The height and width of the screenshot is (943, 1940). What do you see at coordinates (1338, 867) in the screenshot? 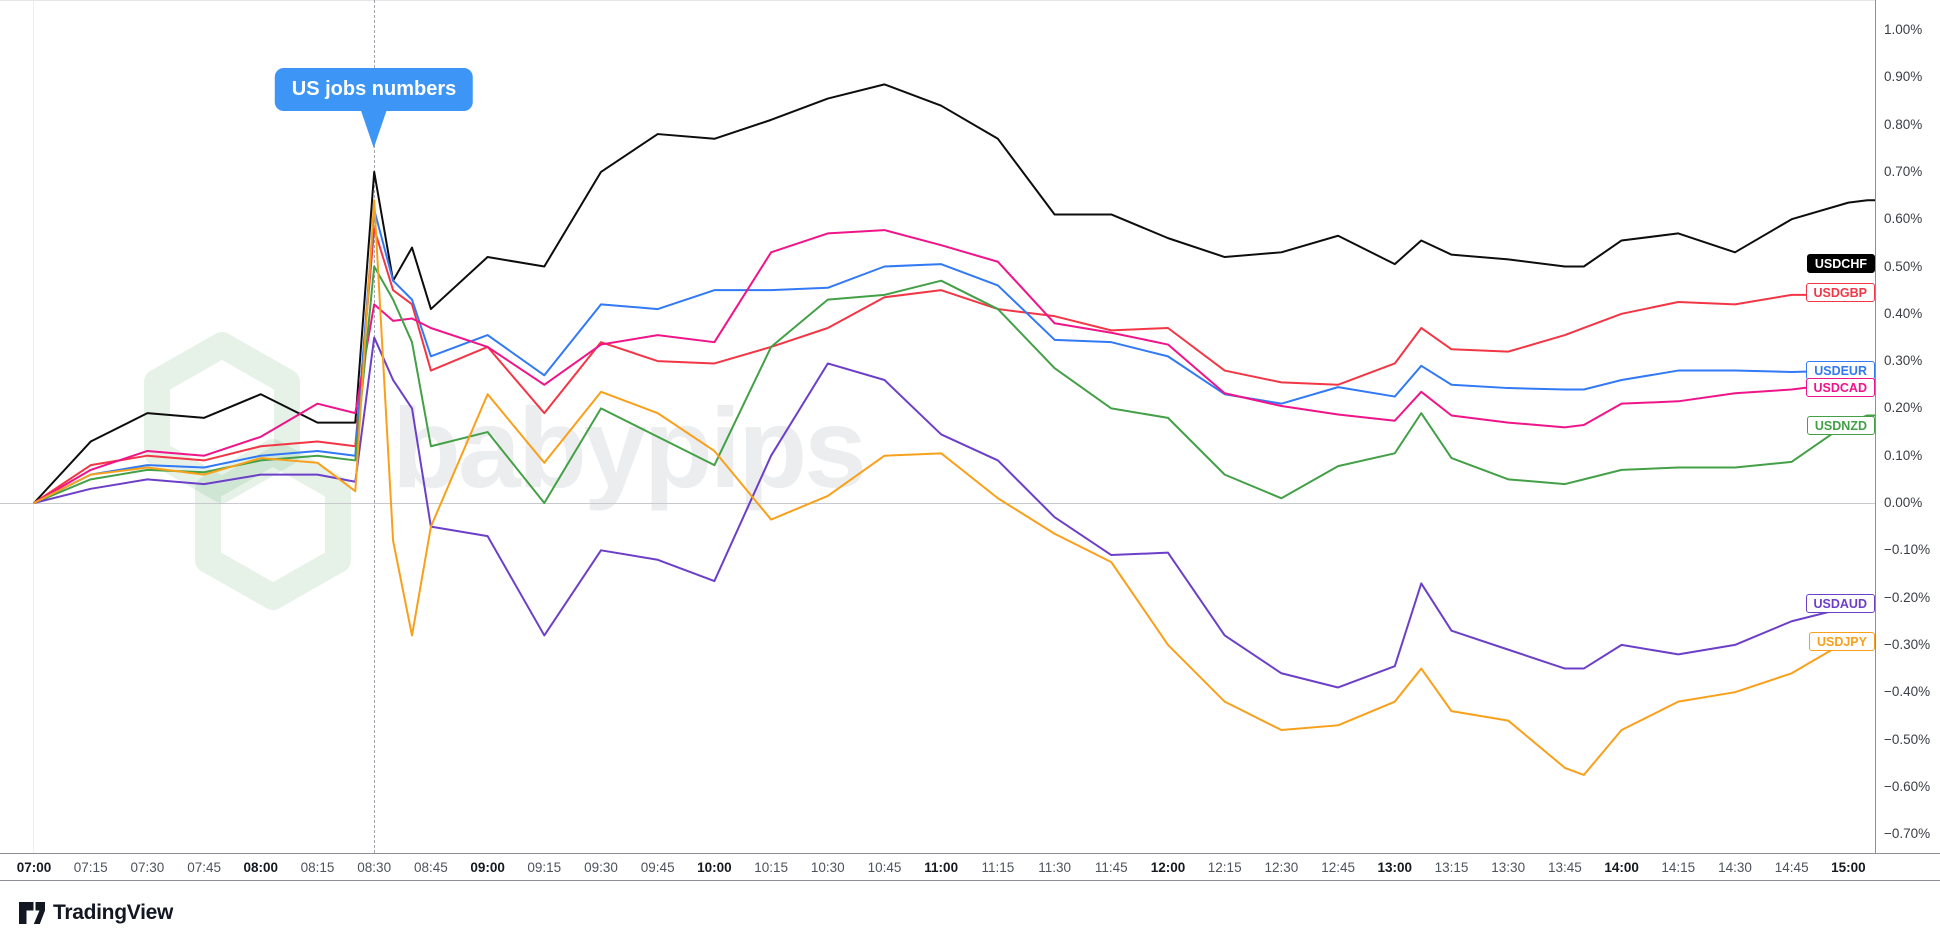
I see `time-tick-label: 12:45` at bounding box center [1338, 867].